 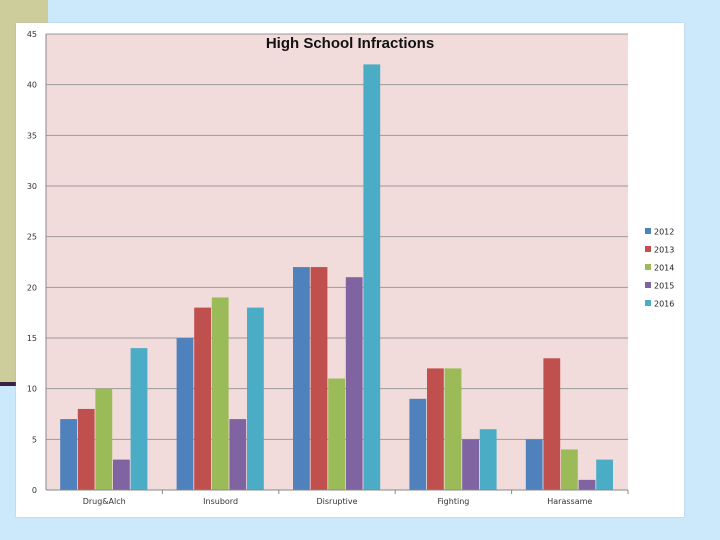 What do you see at coordinates (648, 249) in the screenshot?
I see `legend-swatch-2013` at bounding box center [648, 249].